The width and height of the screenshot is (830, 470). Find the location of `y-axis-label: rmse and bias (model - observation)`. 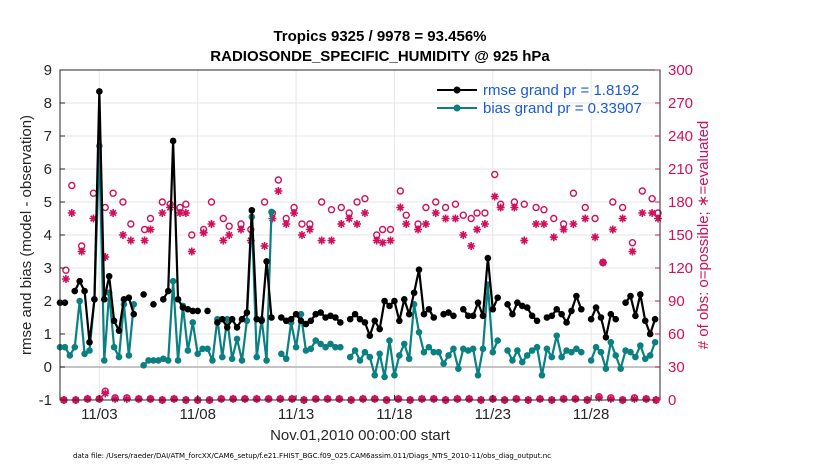

y-axis-label: rmse and bias (model - observation) is located at coordinates (26, 235).